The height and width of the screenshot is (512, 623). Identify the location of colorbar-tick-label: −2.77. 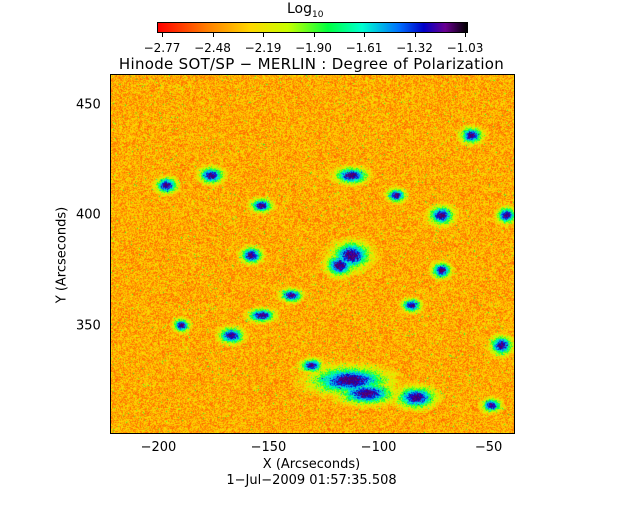
(162, 48).